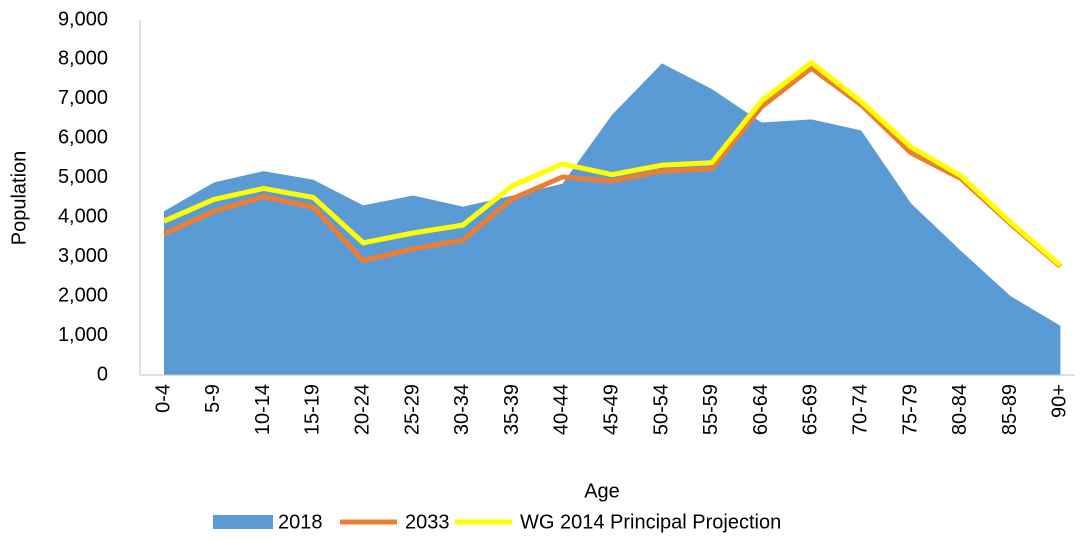 Image resolution: width=1083 pixels, height=541 pixels. What do you see at coordinates (102, 374) in the screenshot?
I see `y-tick-label: 0` at bounding box center [102, 374].